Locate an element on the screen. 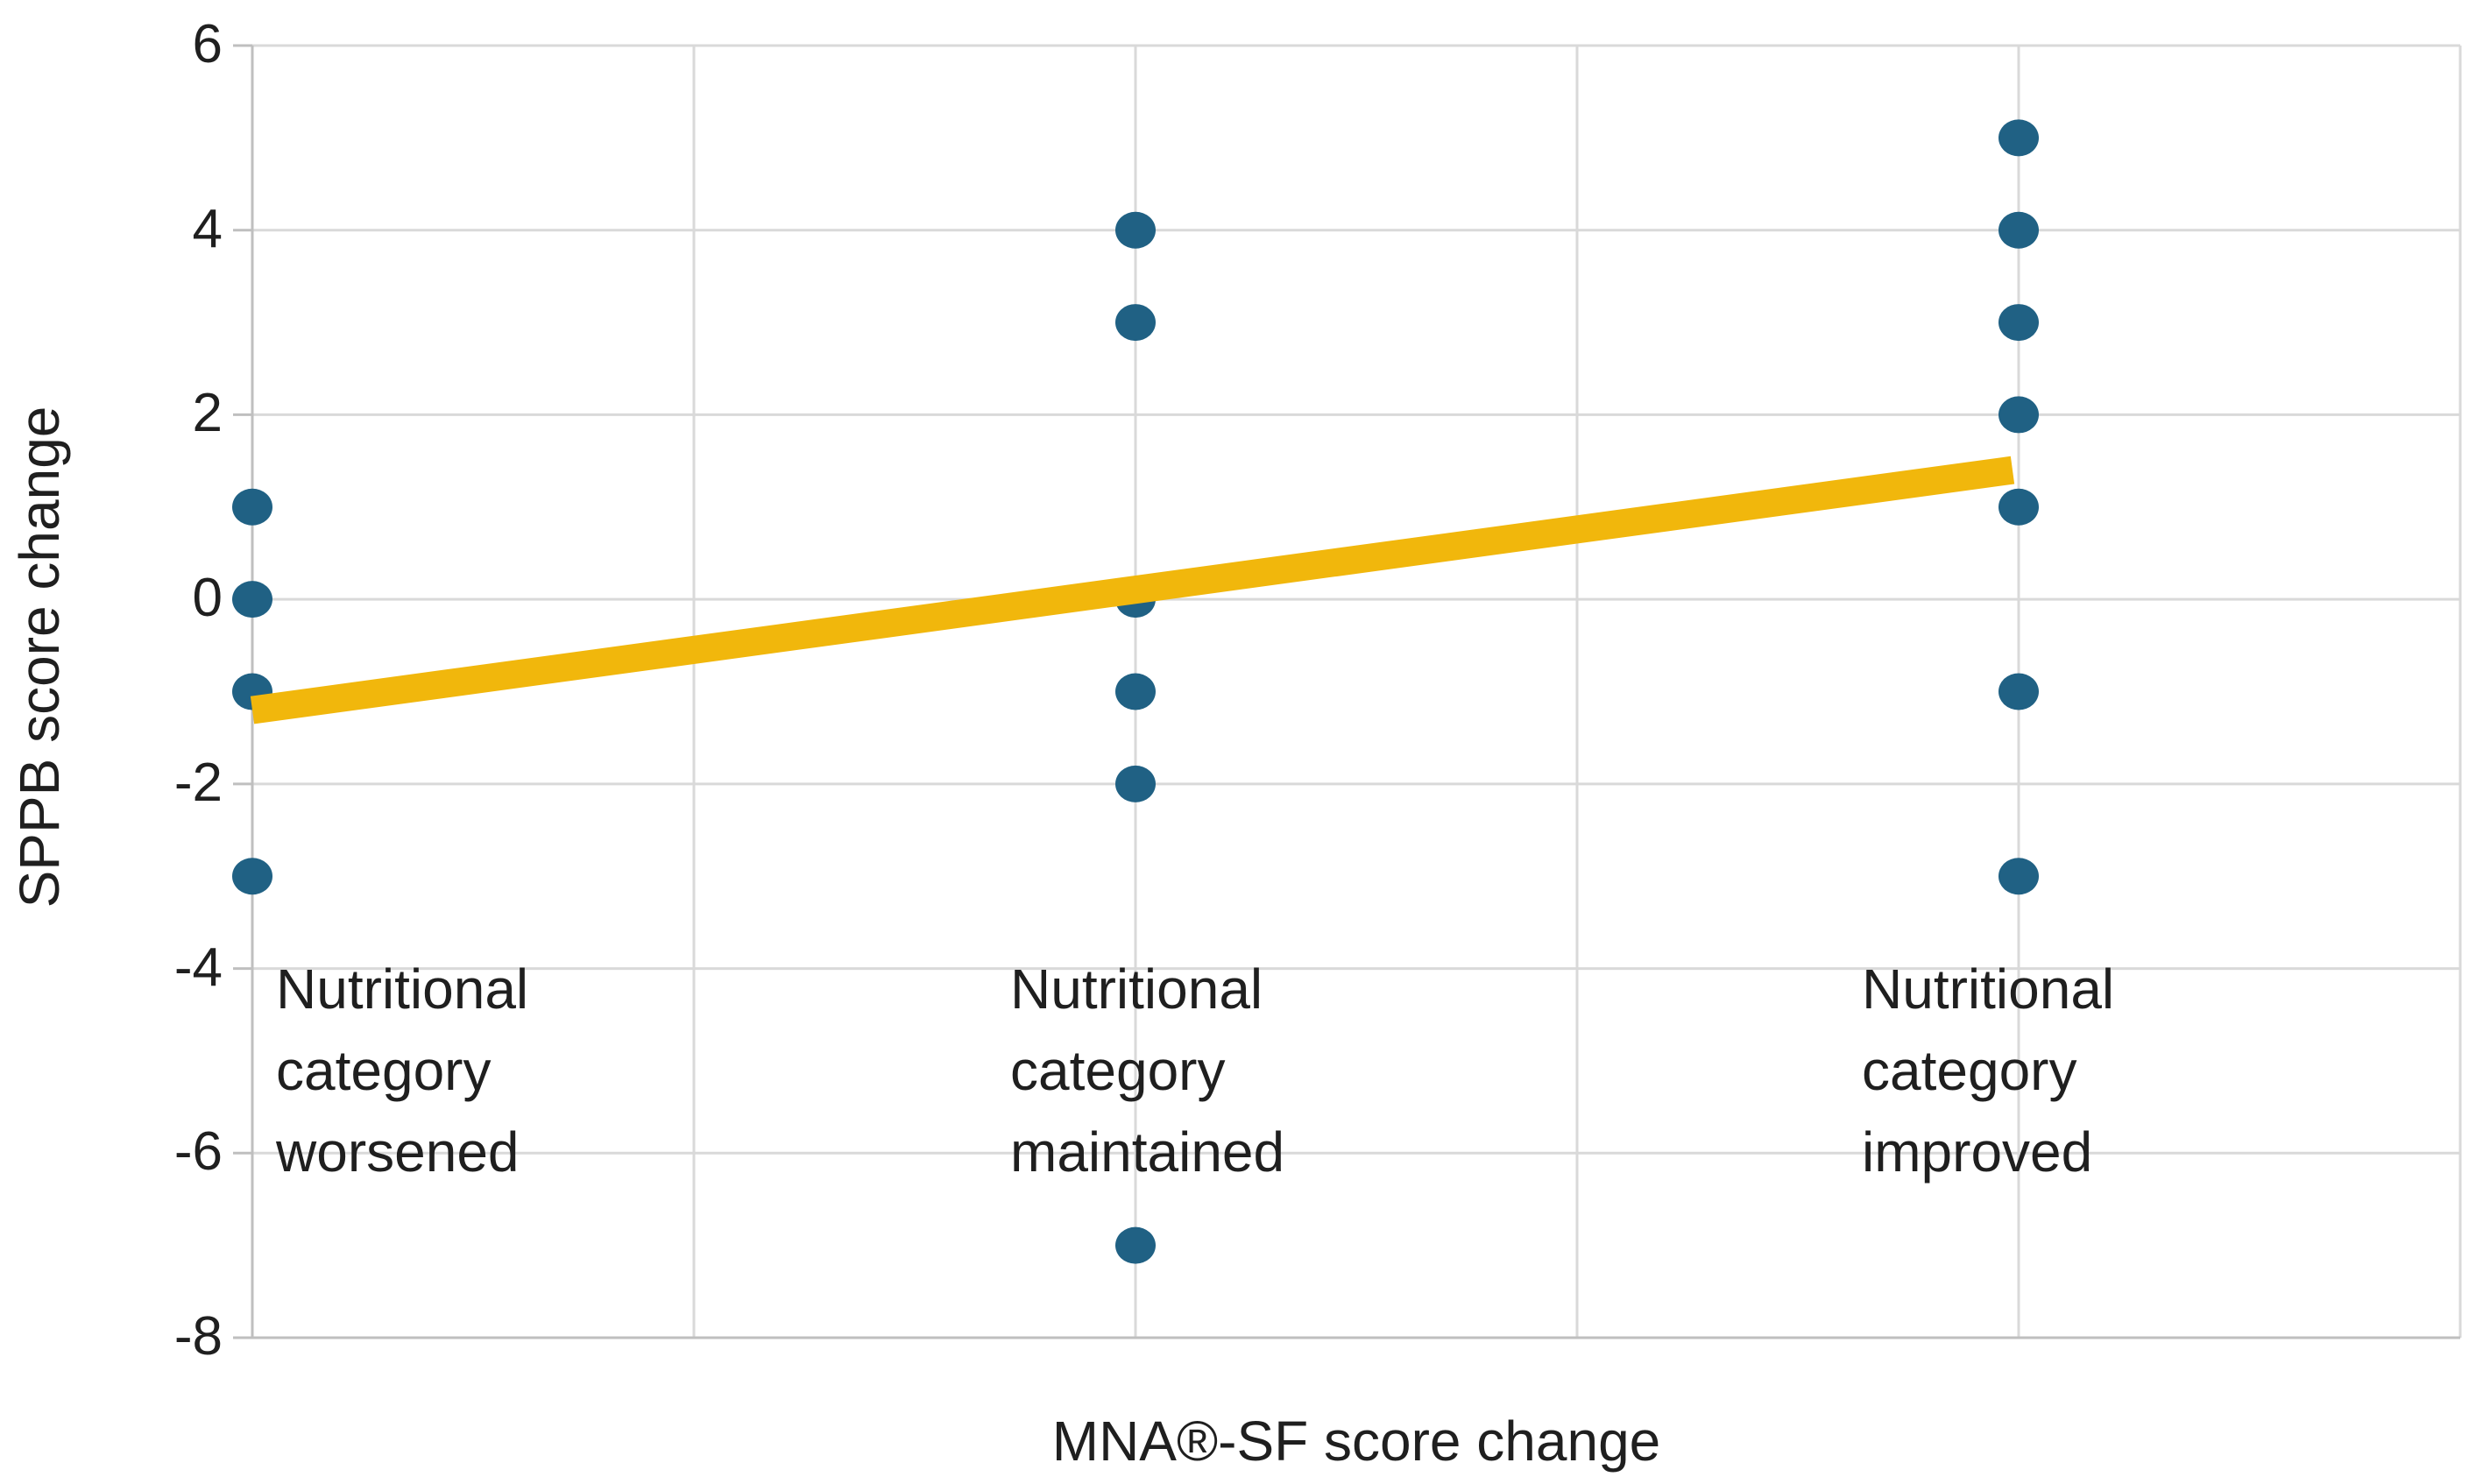  y-axis-title: SPPB score change is located at coordinates (39, 657).